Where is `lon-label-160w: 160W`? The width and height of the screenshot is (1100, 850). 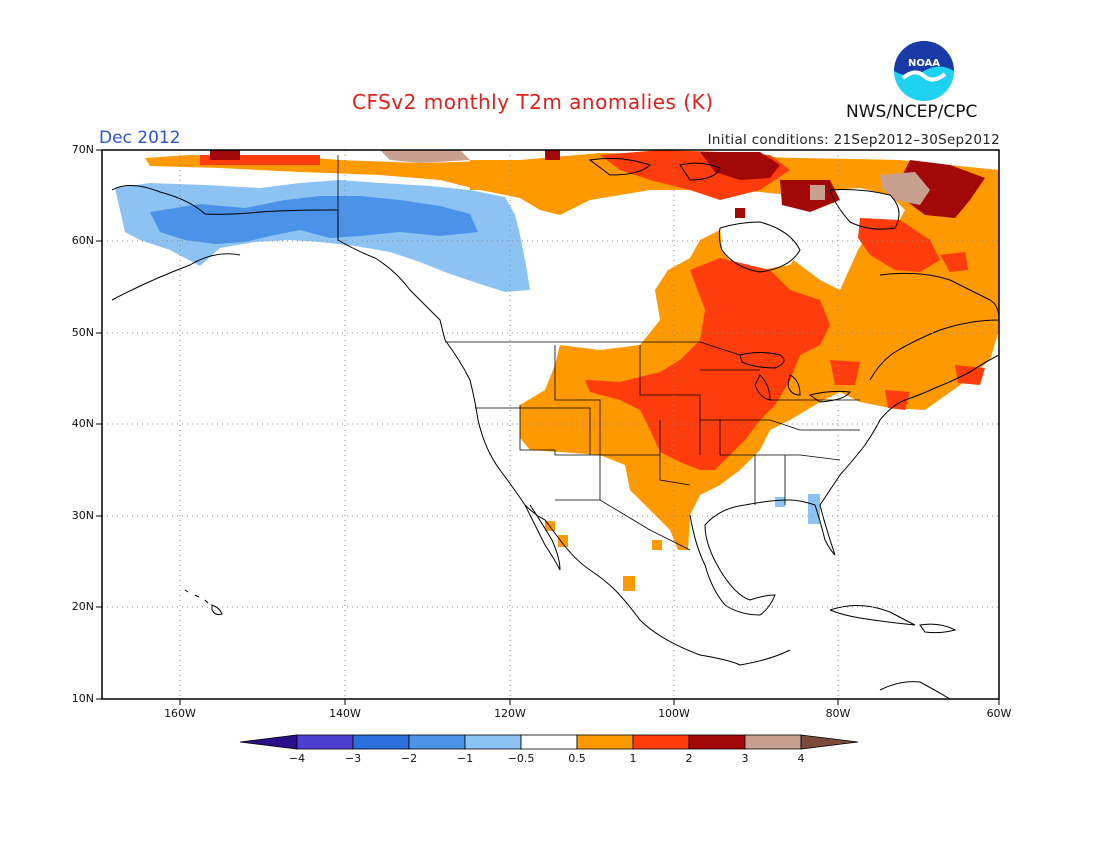
lon-label-160w: 160W is located at coordinates (180, 713).